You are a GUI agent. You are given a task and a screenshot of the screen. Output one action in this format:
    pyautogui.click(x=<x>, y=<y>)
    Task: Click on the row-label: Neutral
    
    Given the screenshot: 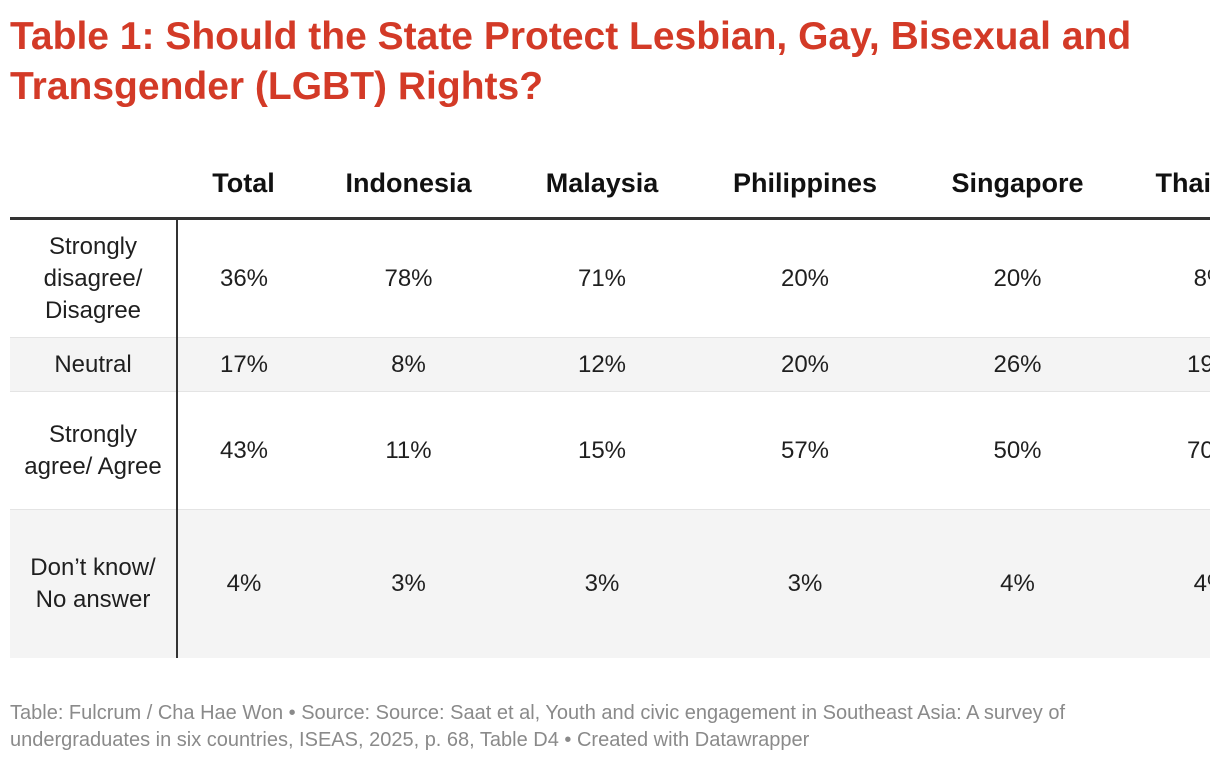 What is the action you would take?
    pyautogui.click(x=94, y=364)
    